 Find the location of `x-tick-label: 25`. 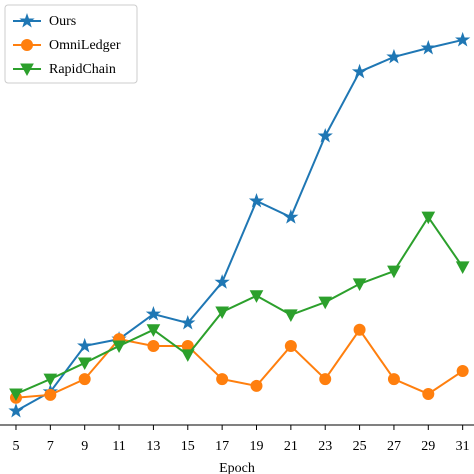

x-tick-label: 25 is located at coordinates (360, 446).